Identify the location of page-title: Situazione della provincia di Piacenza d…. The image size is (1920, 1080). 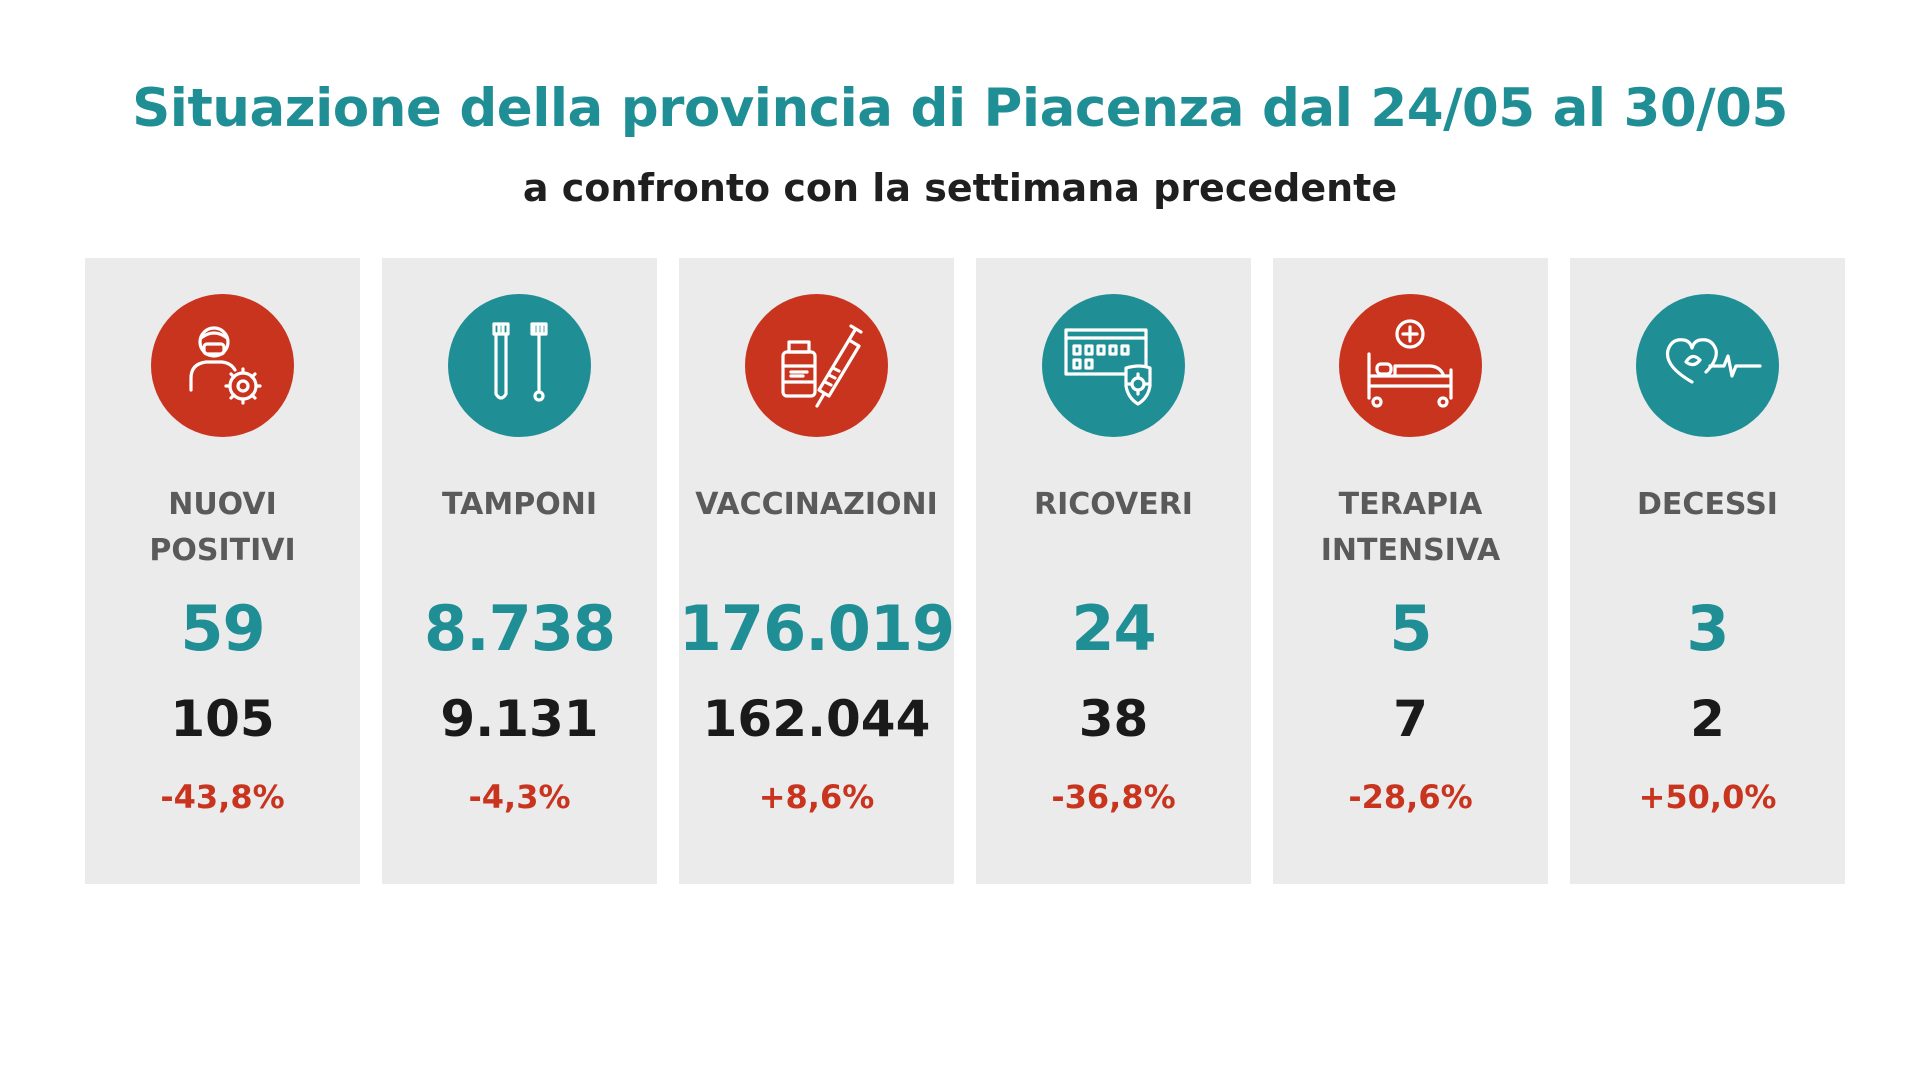
(960, 108).